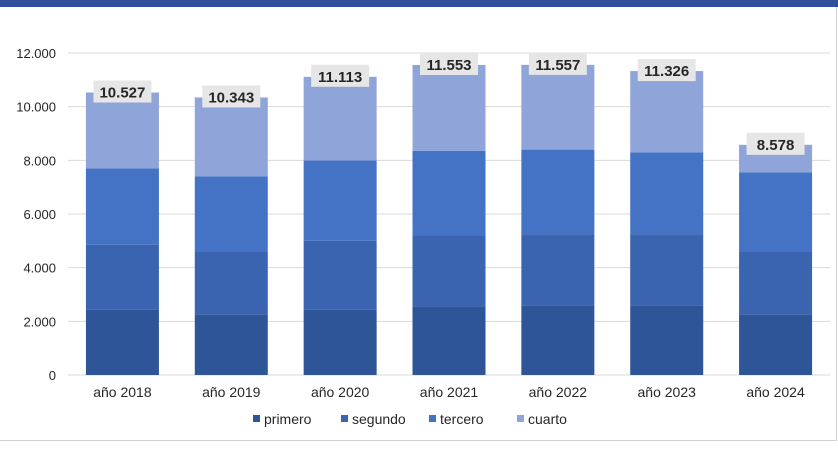  Describe the element at coordinates (344, 418) in the screenshot. I see `legend-swatch-segundo` at that location.